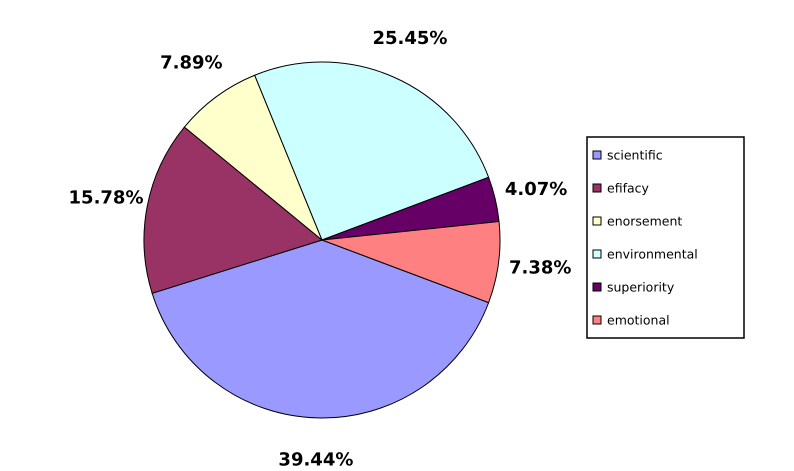  What do you see at coordinates (635, 155) in the screenshot?
I see `legend-label: scientific` at bounding box center [635, 155].